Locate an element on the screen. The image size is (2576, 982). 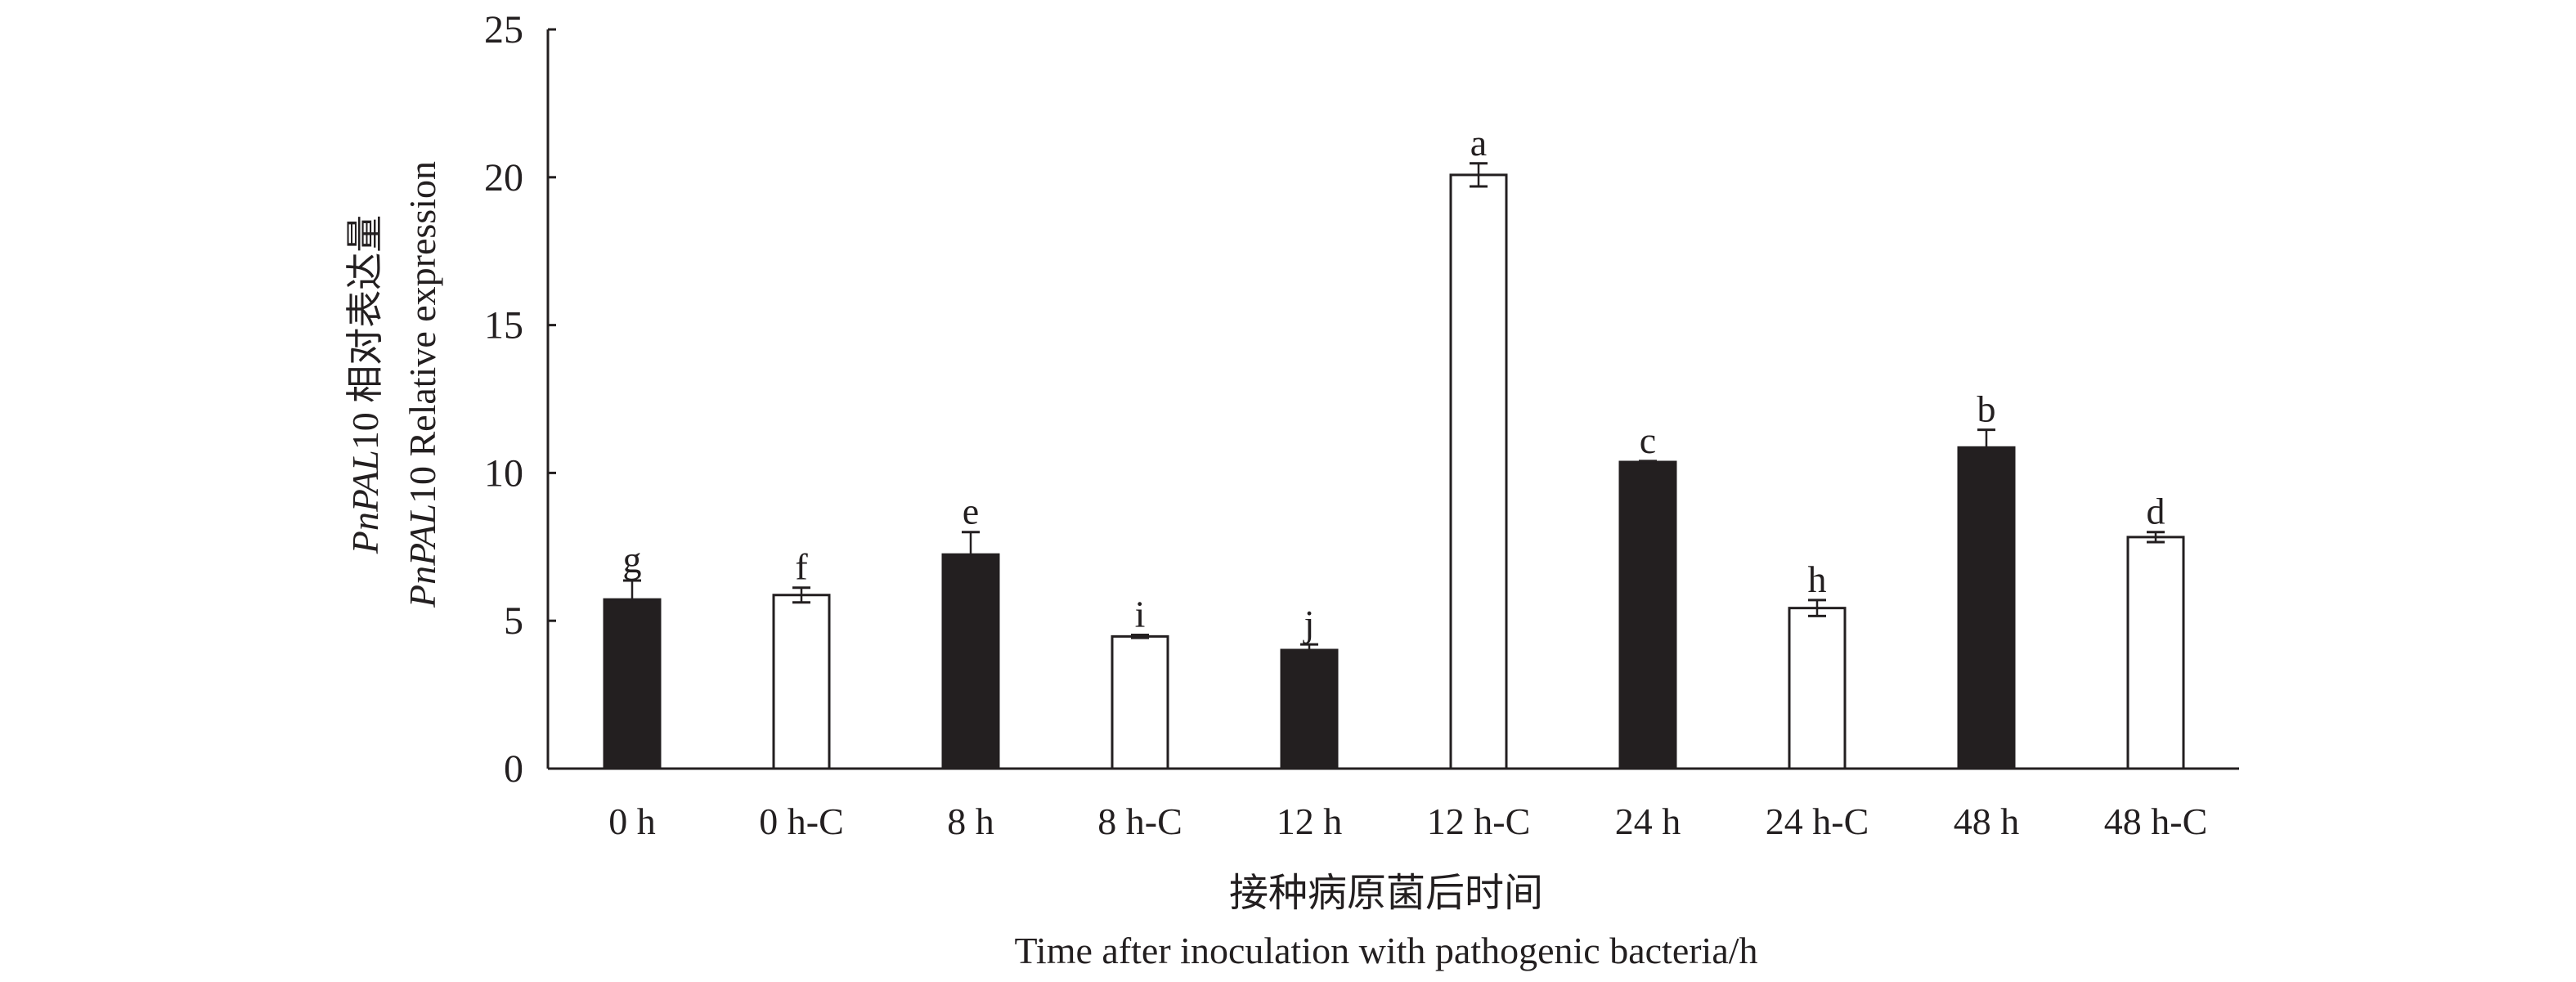
significance-letter: h is located at coordinates (1817, 579).